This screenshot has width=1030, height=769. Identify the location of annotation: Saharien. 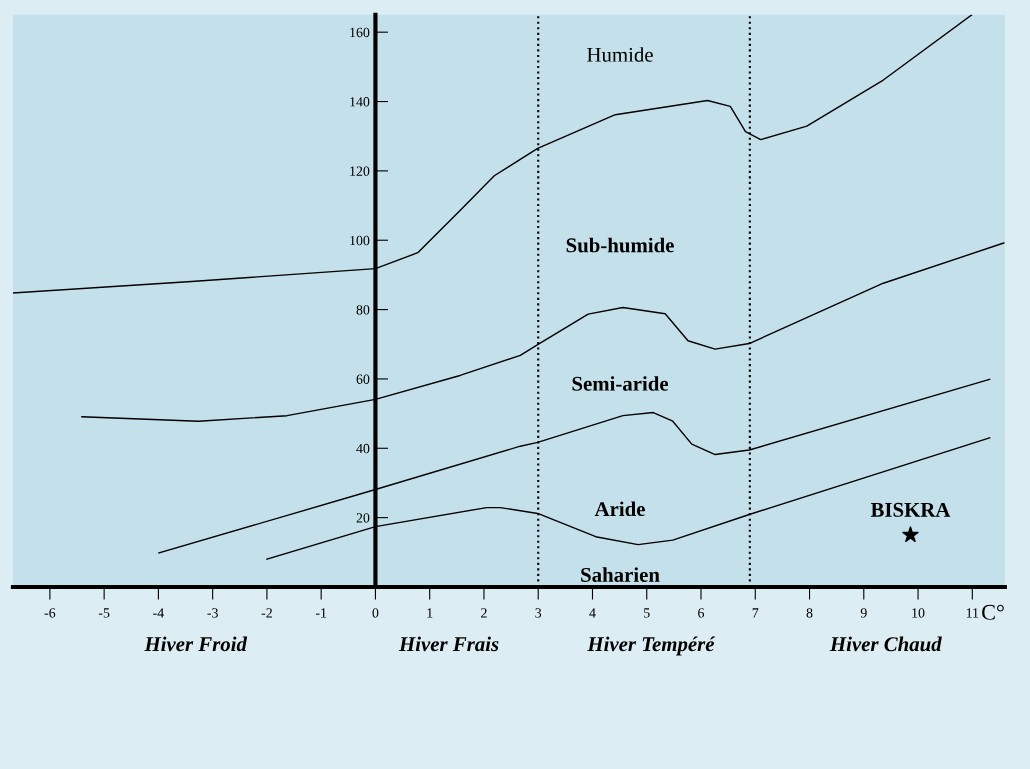
(620, 574).